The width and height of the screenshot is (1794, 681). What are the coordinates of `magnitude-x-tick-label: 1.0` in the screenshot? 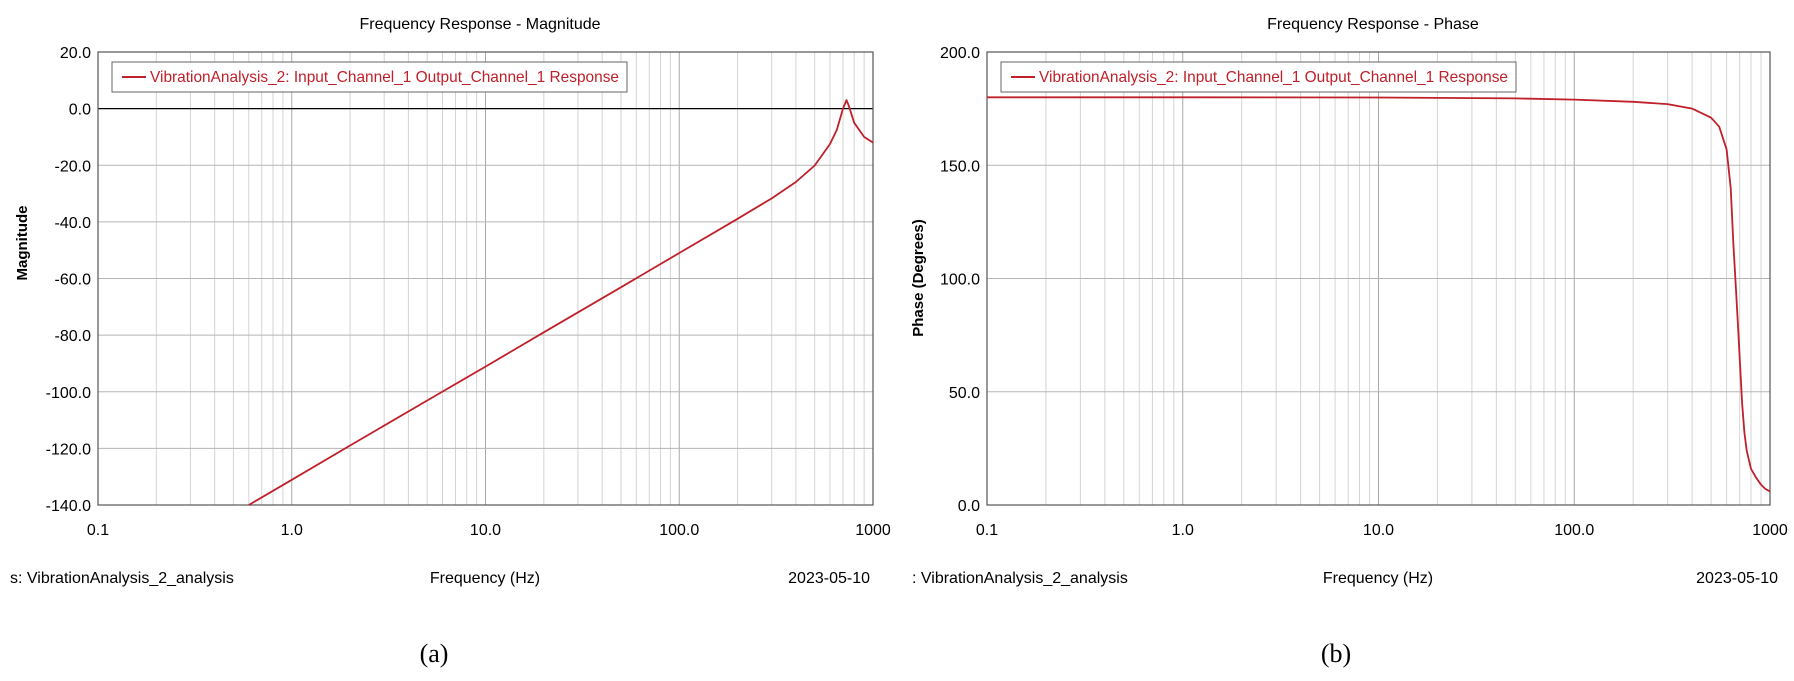 It's located at (292, 530).